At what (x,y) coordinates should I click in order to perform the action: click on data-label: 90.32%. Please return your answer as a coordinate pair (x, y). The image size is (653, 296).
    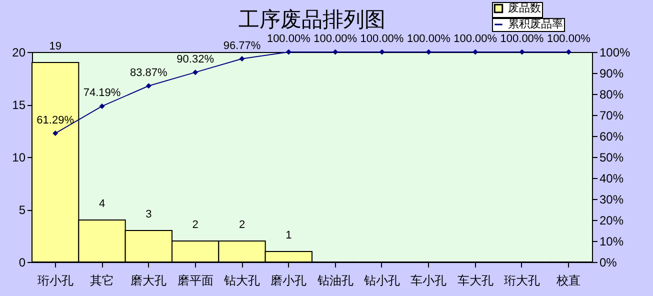
    Looking at the image, I should click on (195, 59).